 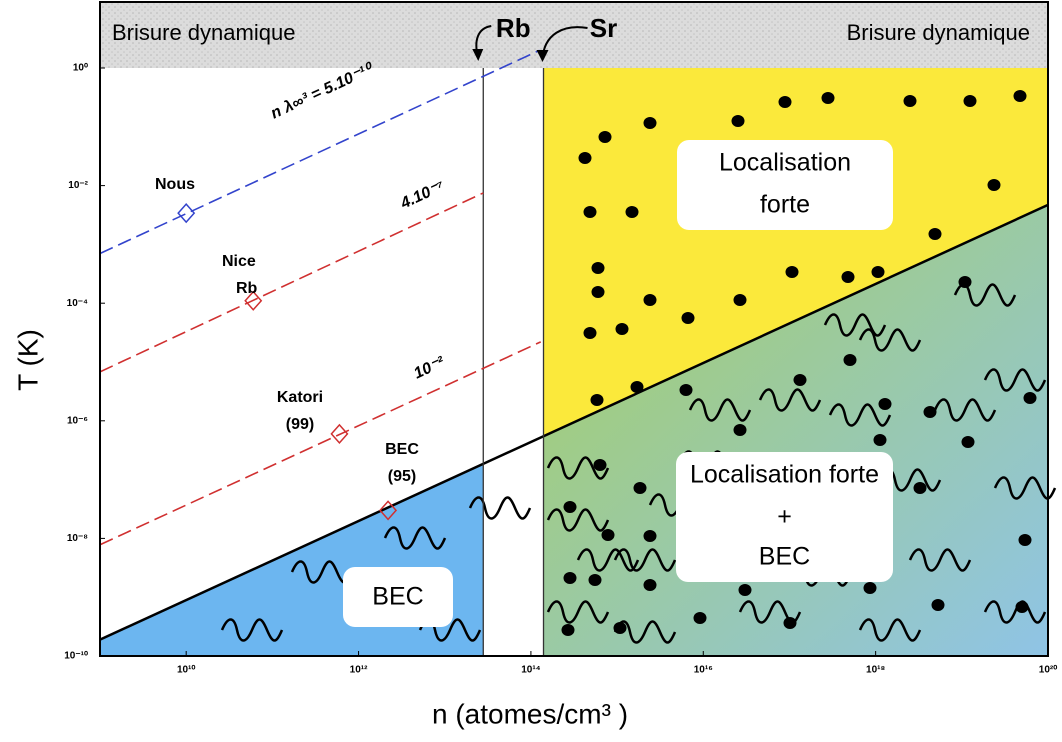 What do you see at coordinates (603, 28) in the screenshot?
I see `limit-label: Sr` at bounding box center [603, 28].